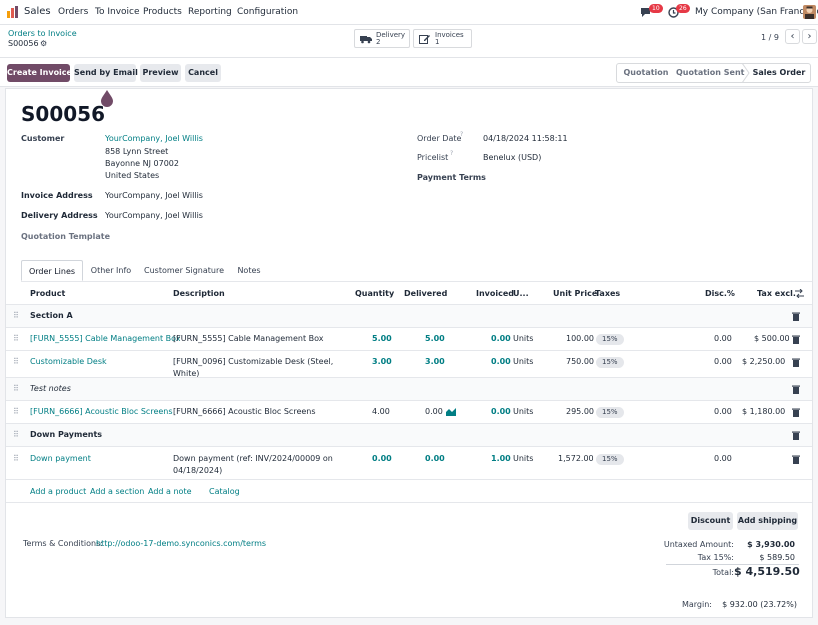  Describe the element at coordinates (462, 134) in the screenshot. I see `order-date-help: ?` at that location.